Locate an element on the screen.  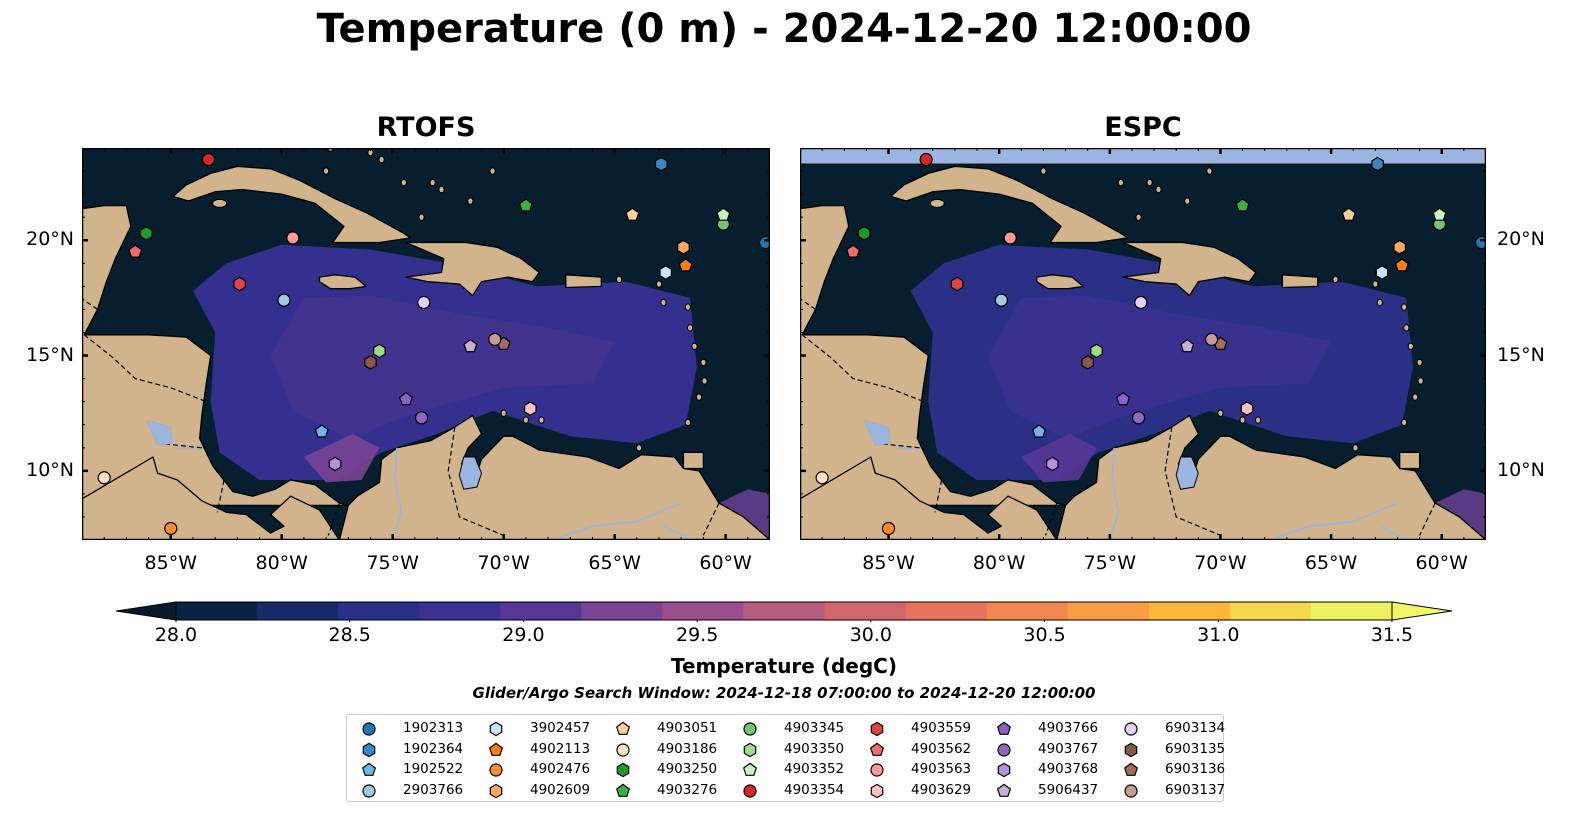
pentagon-marker-icon is located at coordinates (1131, 769).